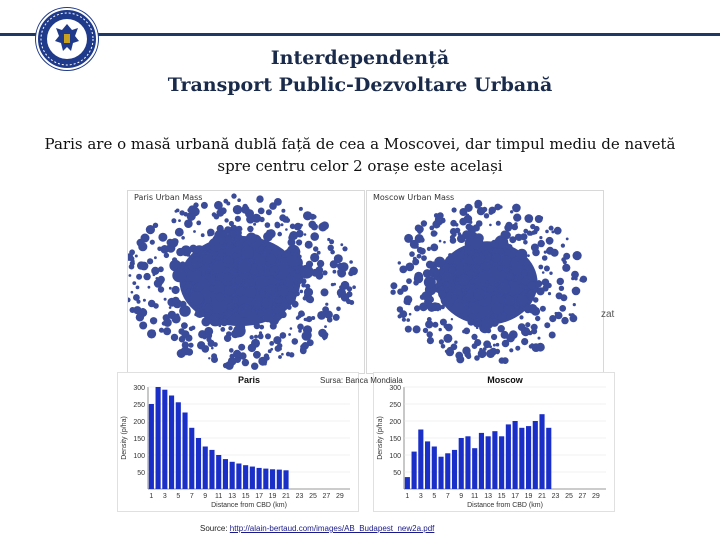 Image resolution: width=720 pixels, height=540 pixels. I want to click on x-tick-label: 11, so click(474, 496).